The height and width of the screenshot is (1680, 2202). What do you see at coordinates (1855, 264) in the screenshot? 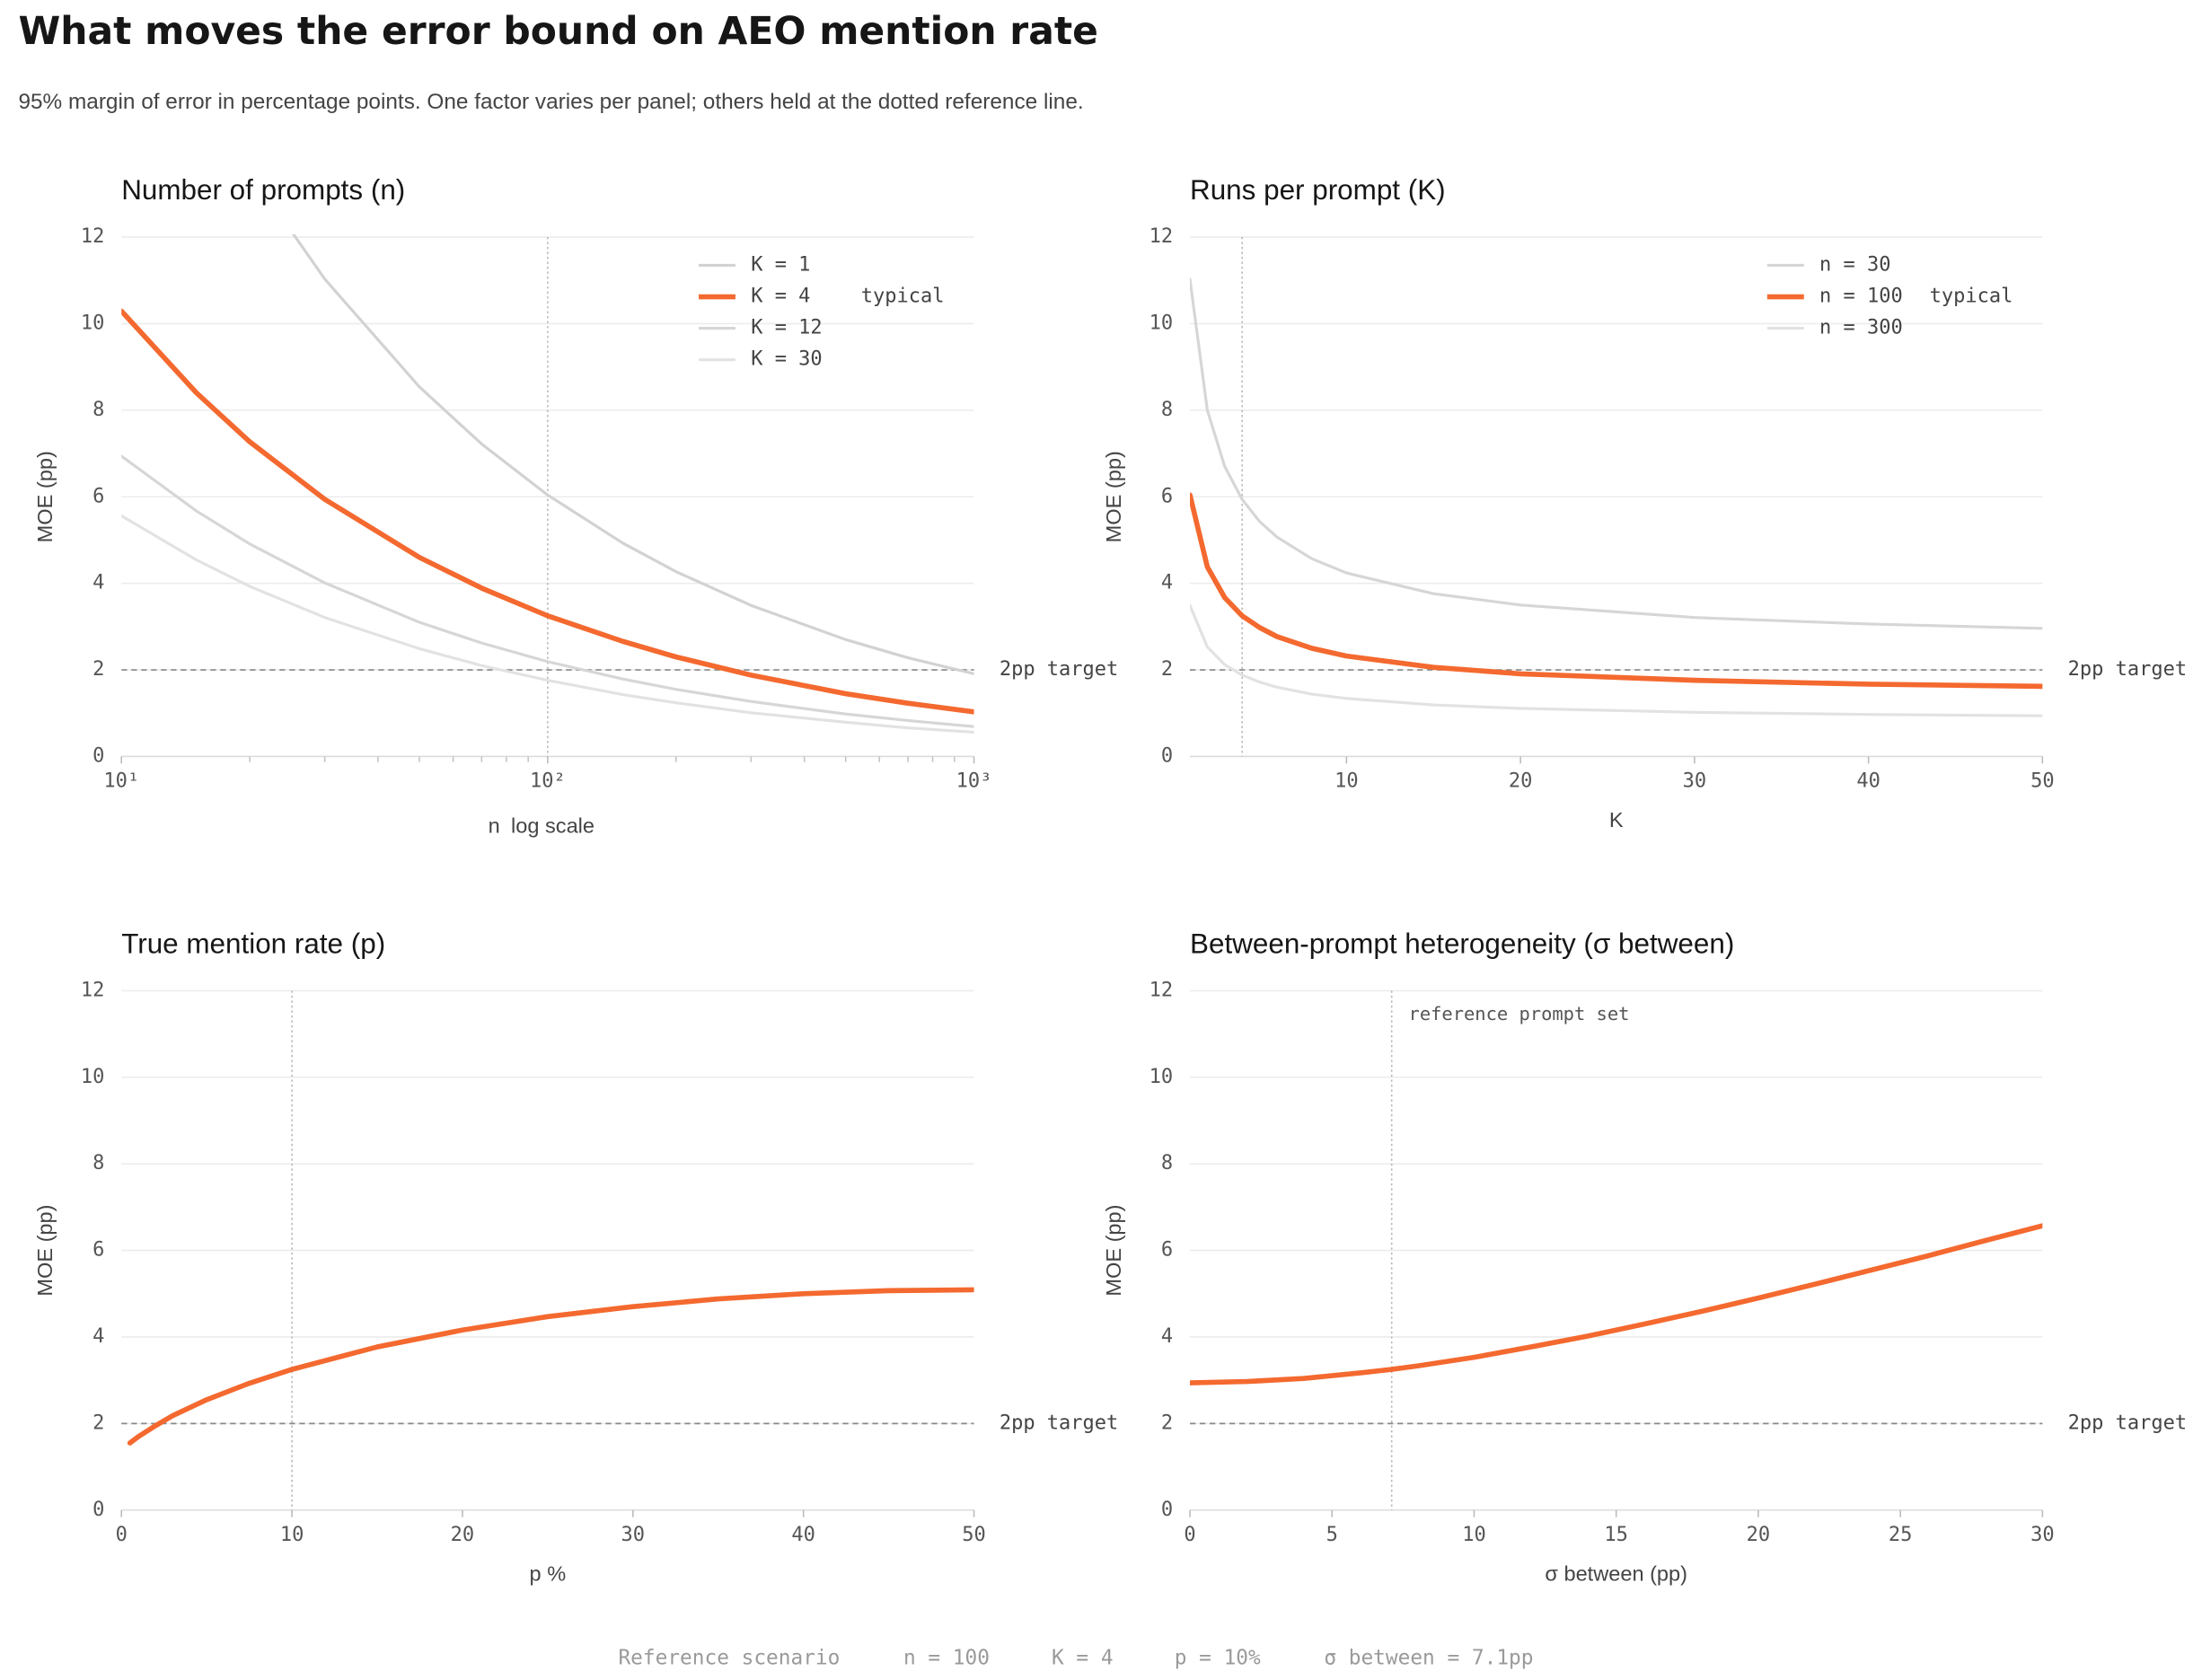
I see `legend-label: n = 30` at bounding box center [1855, 264].